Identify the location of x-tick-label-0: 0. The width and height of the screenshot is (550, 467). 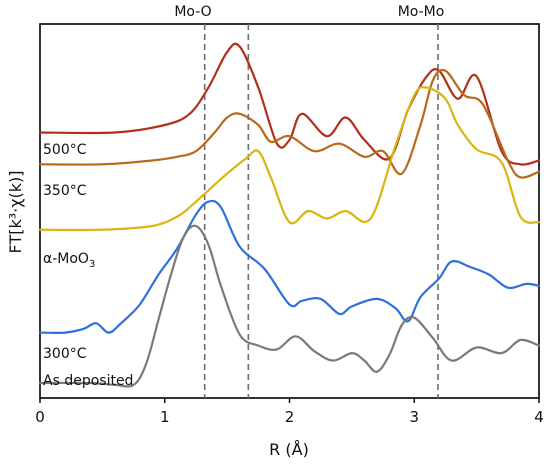
(40, 417).